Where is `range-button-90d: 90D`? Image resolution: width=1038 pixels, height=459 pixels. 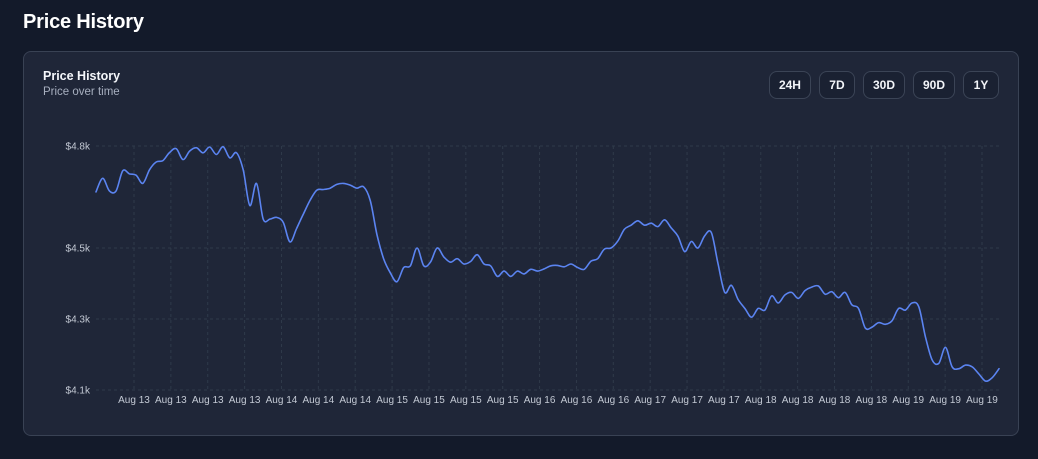
range-button-90d: 90D is located at coordinates (933, 85).